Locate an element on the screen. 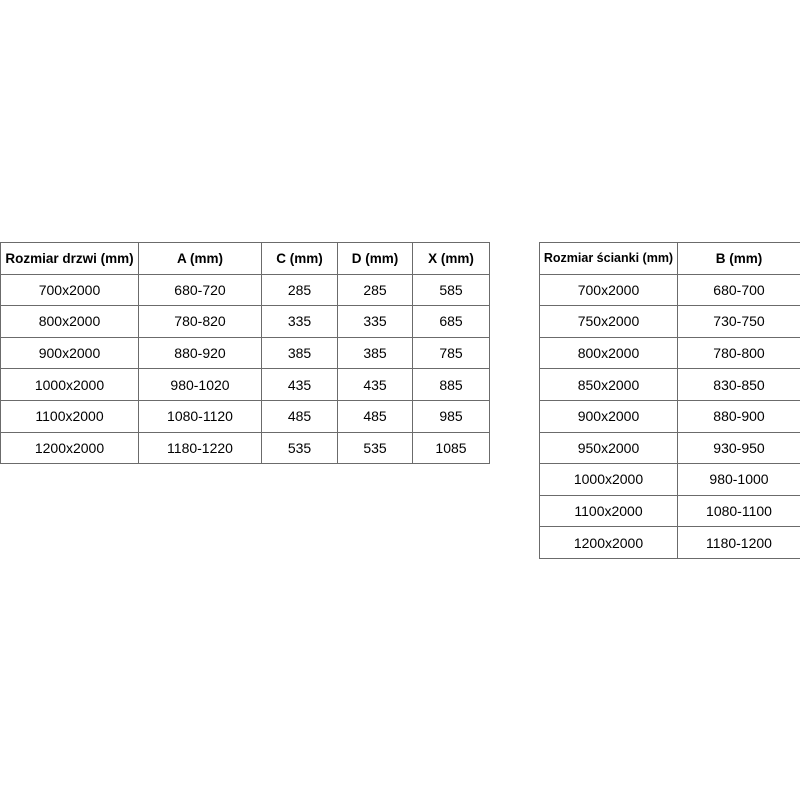 This screenshot has height=800, width=800. table-cell: 980-1020 is located at coordinates (200, 384).